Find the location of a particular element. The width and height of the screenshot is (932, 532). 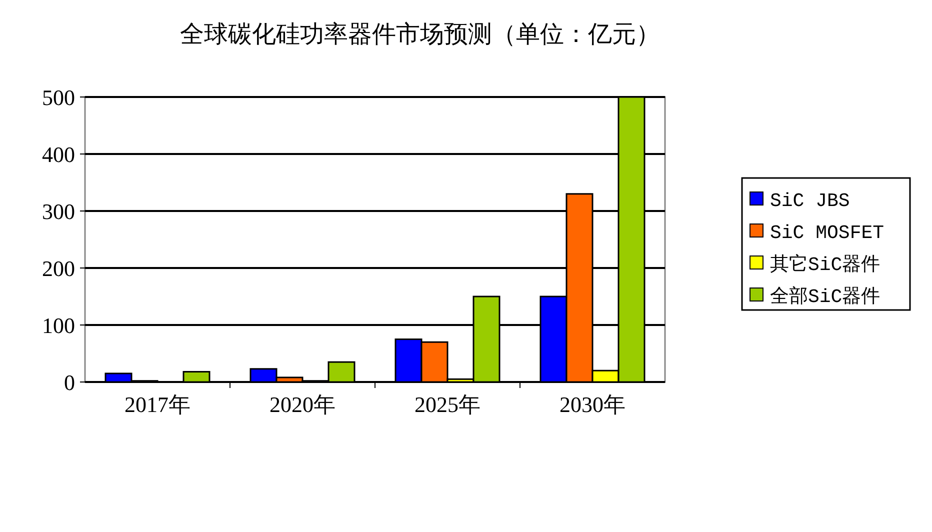

y-tick-label: 300 is located at coordinates (58, 211).